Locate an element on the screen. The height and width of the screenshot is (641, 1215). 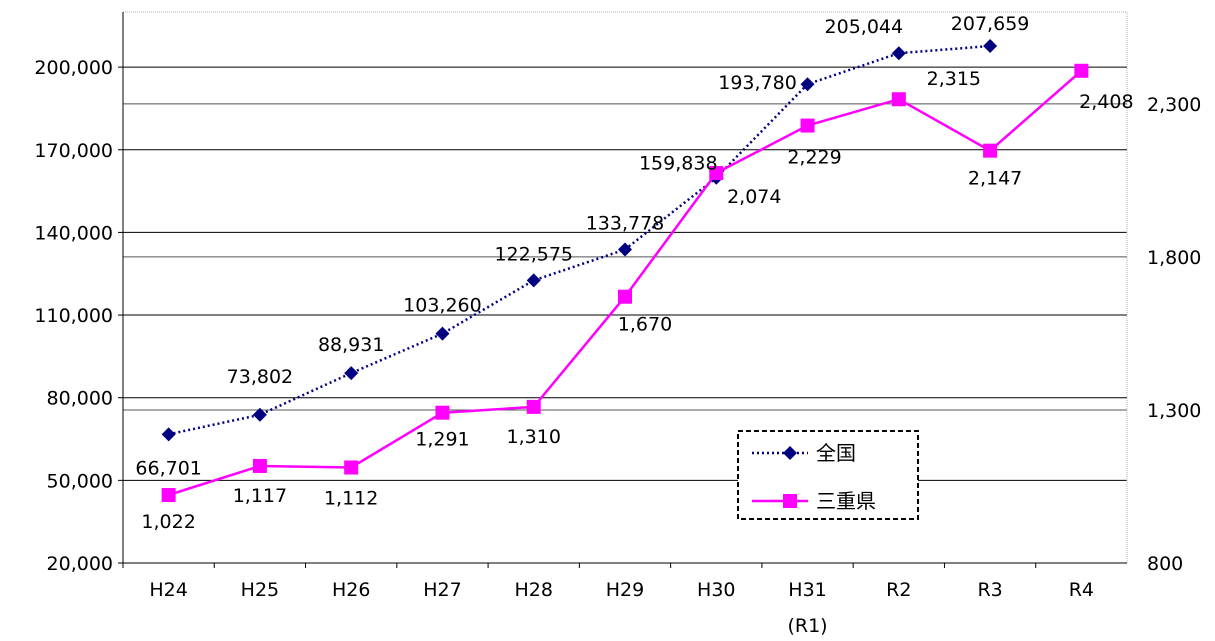
right-tick-label-3: 2,300 is located at coordinates (1174, 105).